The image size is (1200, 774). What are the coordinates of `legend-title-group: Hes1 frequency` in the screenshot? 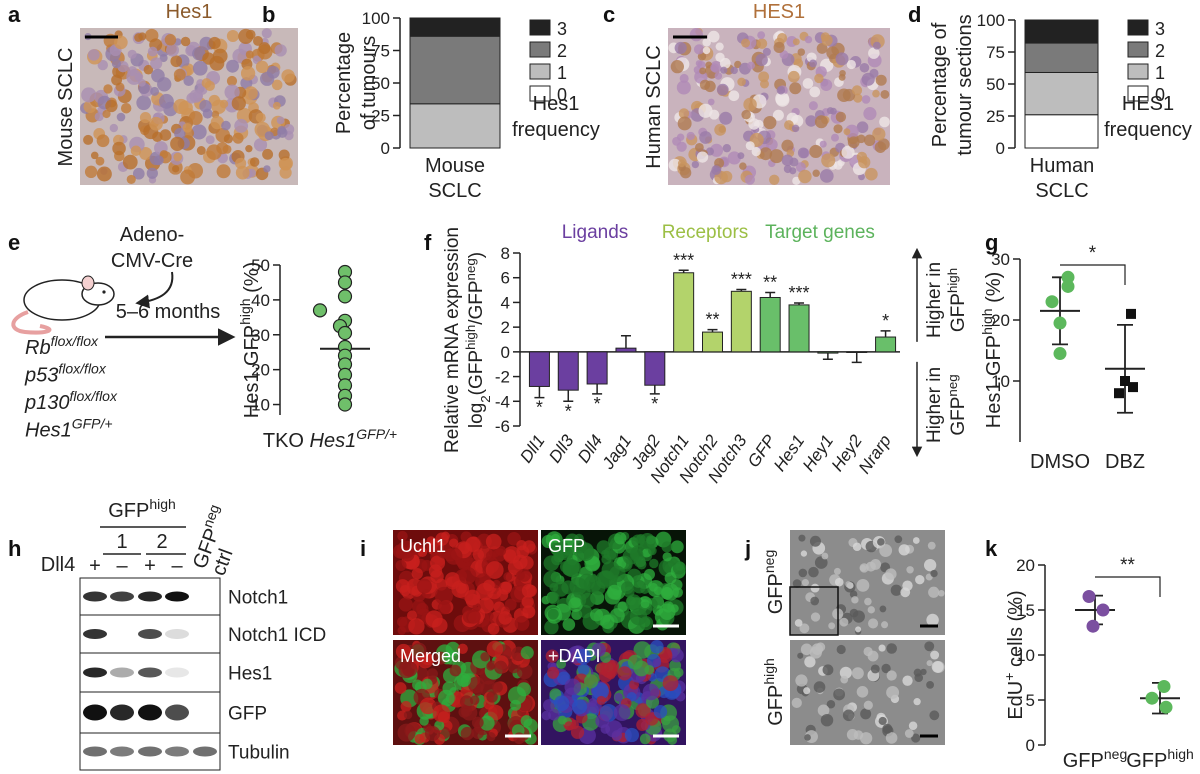 It's located at (556, 117).